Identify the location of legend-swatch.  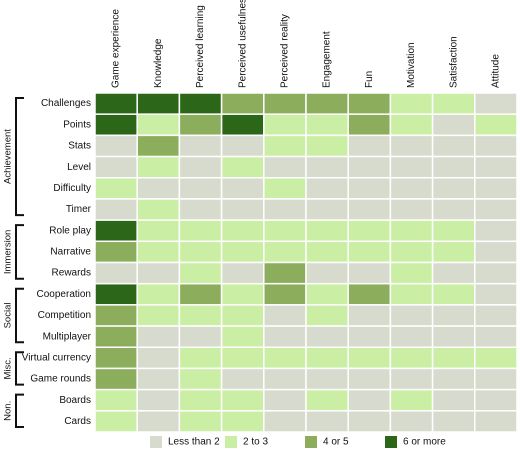
(156, 442).